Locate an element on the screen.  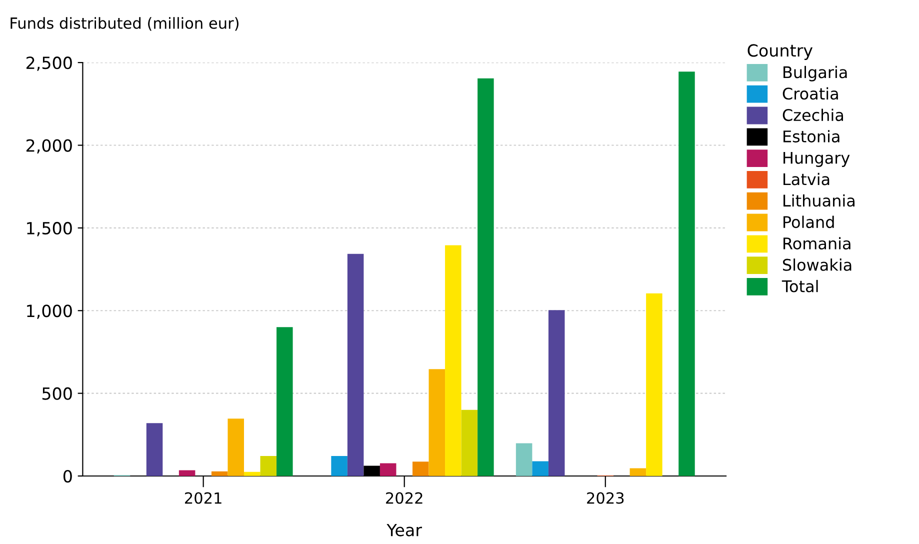
y-axis-title: Funds distributed (million eur) is located at coordinates (124, 24).